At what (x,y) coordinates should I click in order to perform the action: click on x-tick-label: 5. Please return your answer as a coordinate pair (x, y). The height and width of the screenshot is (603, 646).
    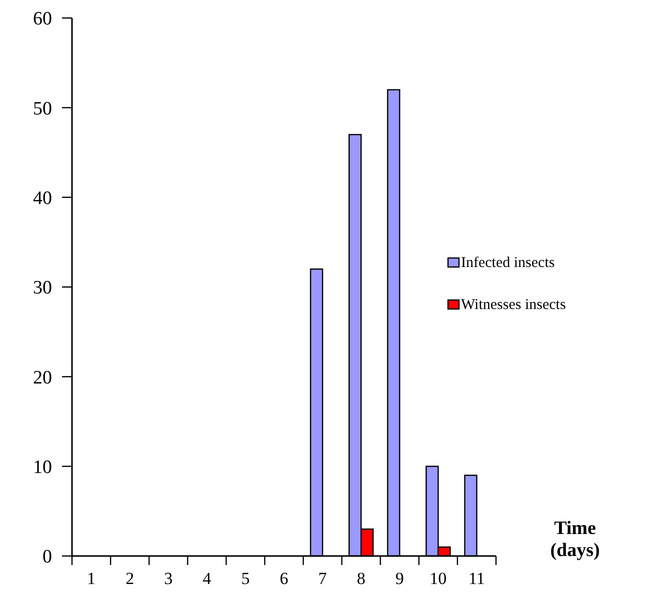
    Looking at the image, I should click on (245, 578).